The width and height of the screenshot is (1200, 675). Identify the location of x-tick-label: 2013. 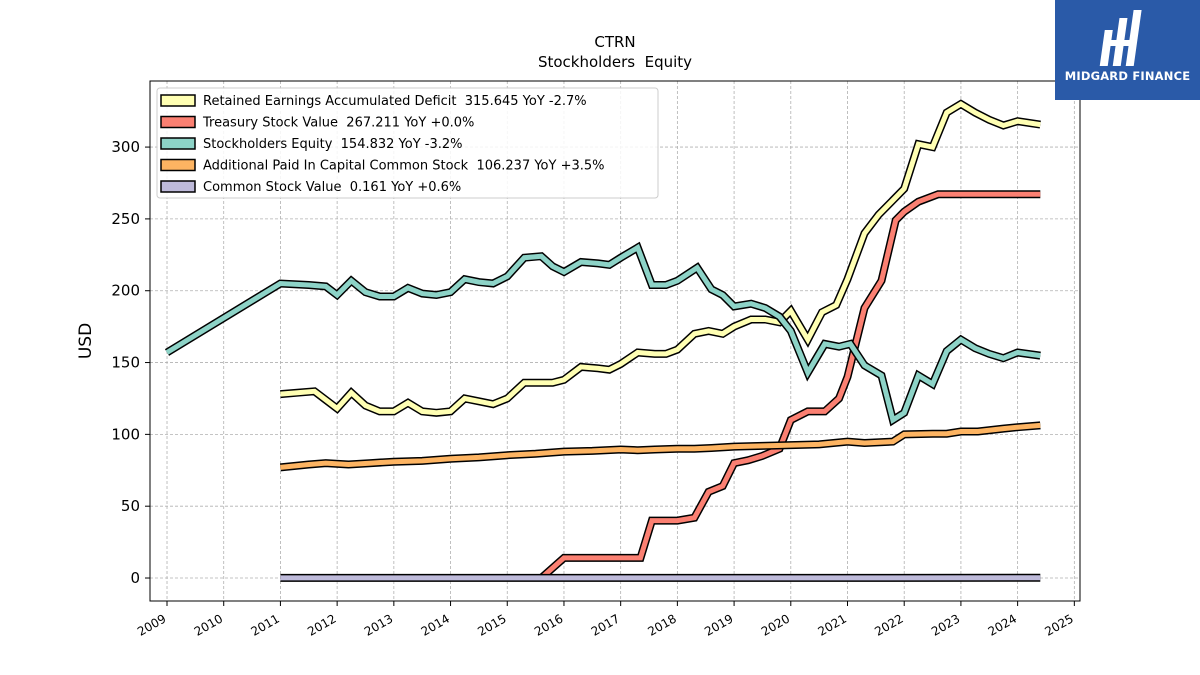
(378, 624).